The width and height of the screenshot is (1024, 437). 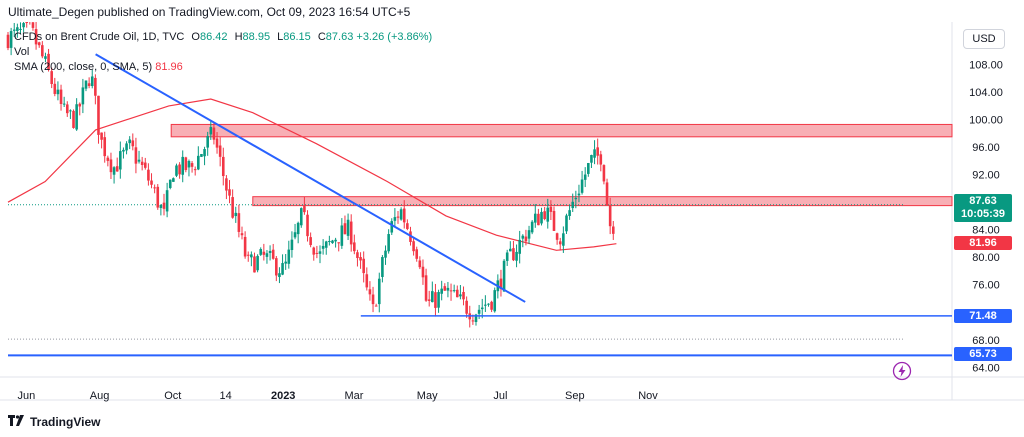 I want to click on low-label: L, so click(x=280, y=37).